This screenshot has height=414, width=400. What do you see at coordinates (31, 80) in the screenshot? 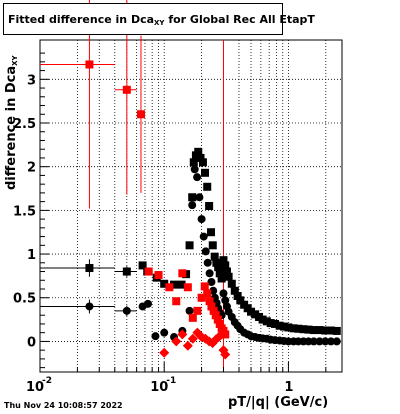
I see `y-tick-label: 3` at bounding box center [31, 80].